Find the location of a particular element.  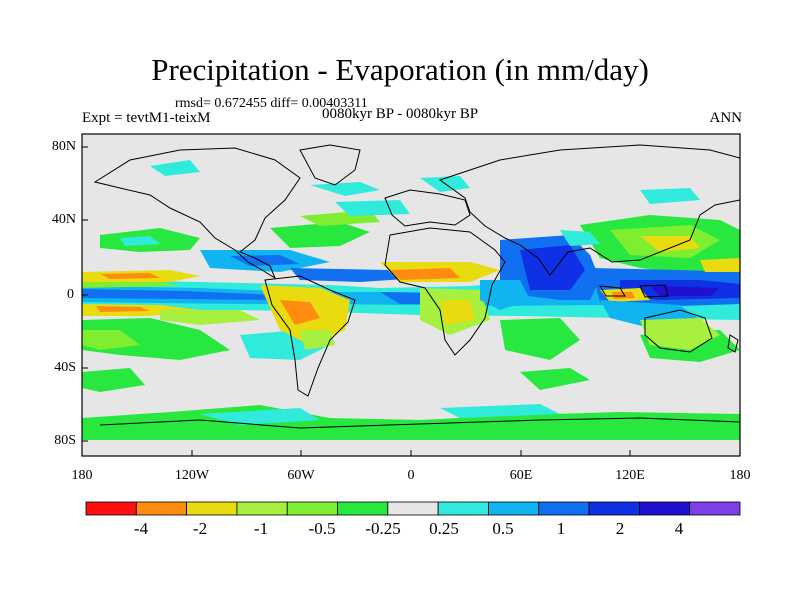

colorbar-label: -0.5 is located at coordinates (322, 528).